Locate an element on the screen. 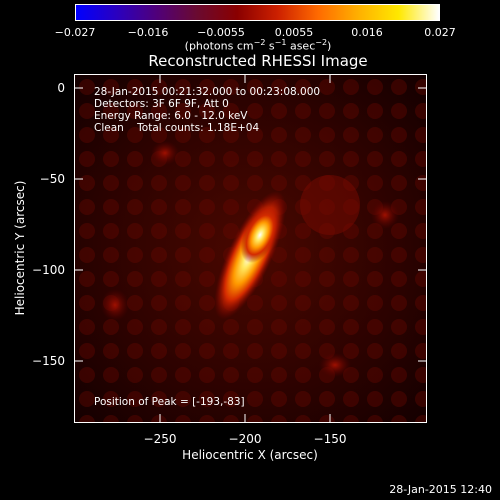 Image resolution: width=500 pixels, height=500 pixels. colorbar-tick: −0.0055 is located at coordinates (221, 32).